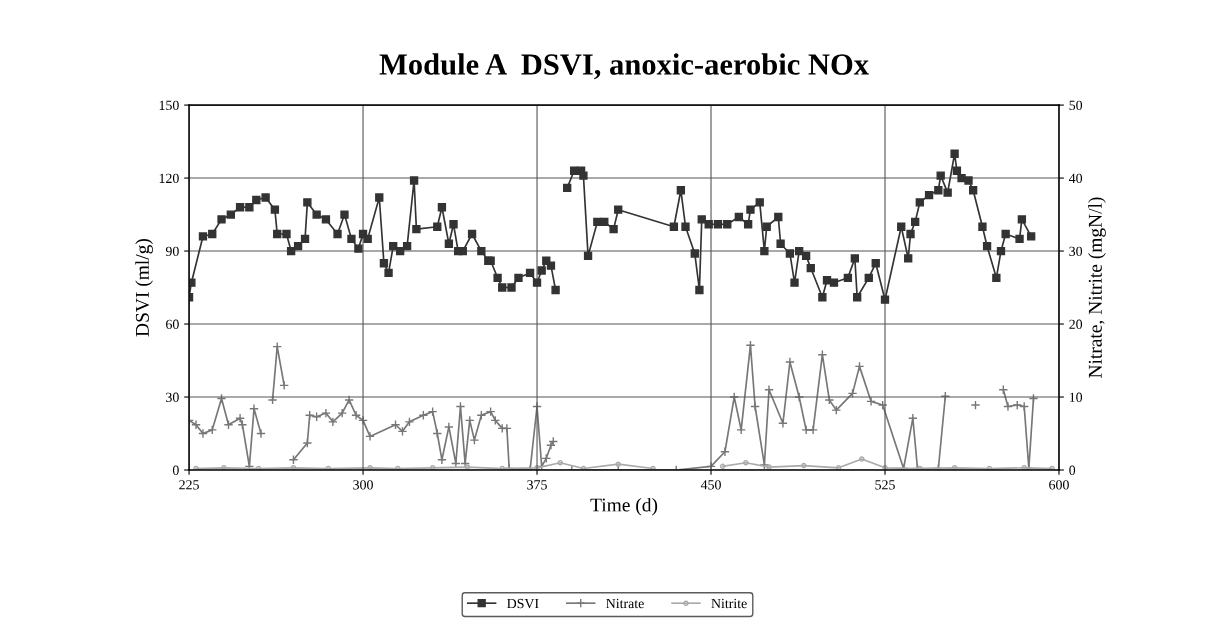  What do you see at coordinates (1097, 287) in the screenshot?
I see `y2-axis-title: Nitrate, Nitrite (mgN/l)` at bounding box center [1097, 287].